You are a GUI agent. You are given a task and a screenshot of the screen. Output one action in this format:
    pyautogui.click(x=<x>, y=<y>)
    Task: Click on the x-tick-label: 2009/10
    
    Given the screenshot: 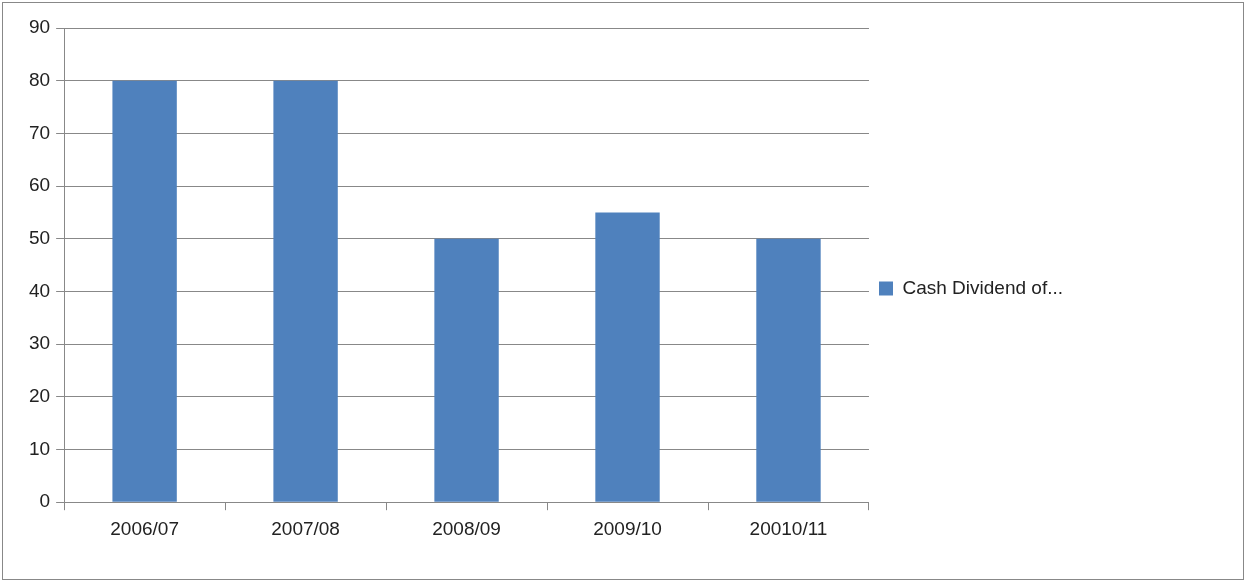 What is the action you would take?
    pyautogui.click(x=627, y=528)
    